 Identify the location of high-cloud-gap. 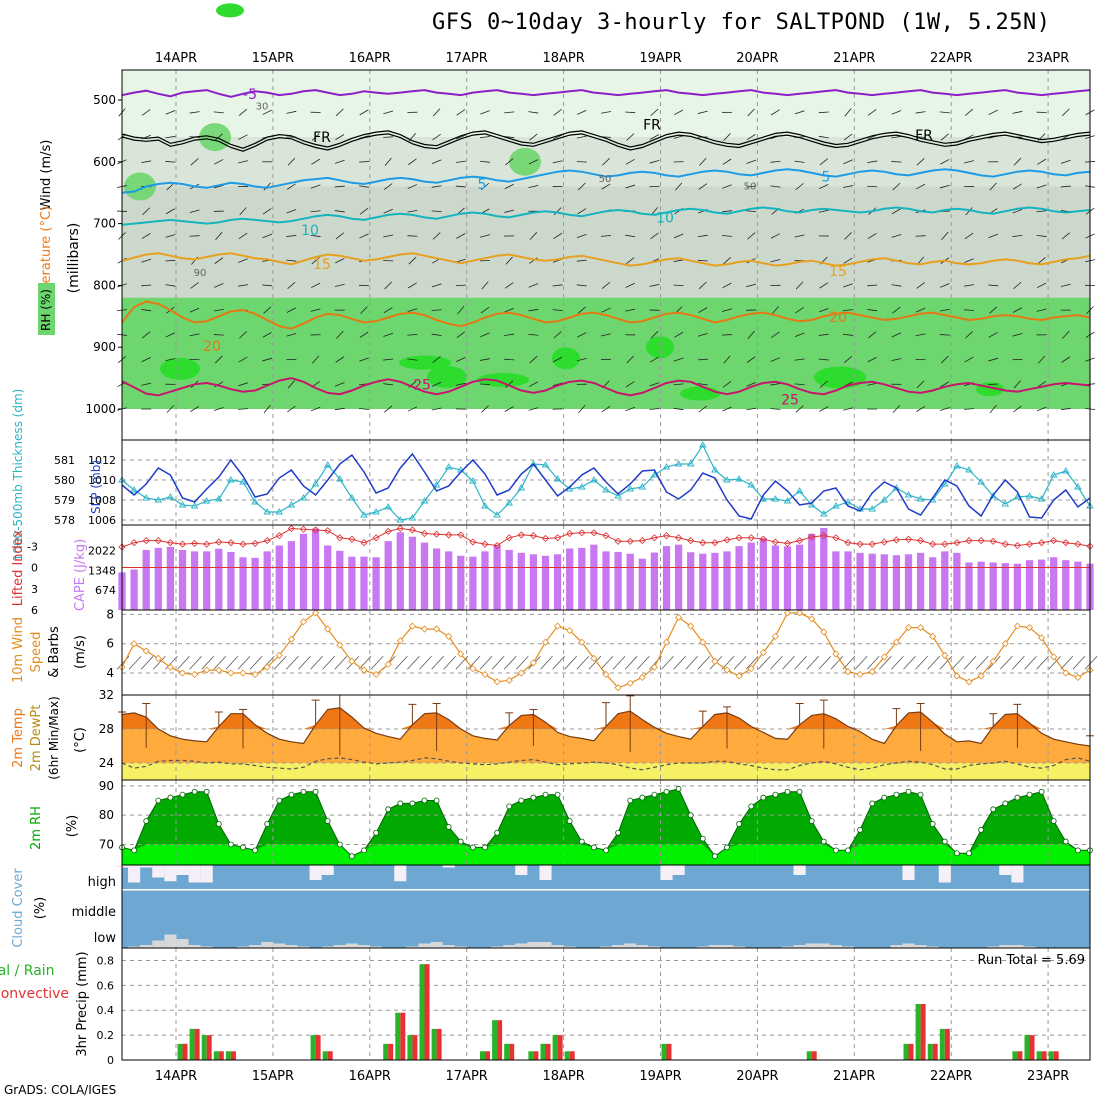
(158, 871).